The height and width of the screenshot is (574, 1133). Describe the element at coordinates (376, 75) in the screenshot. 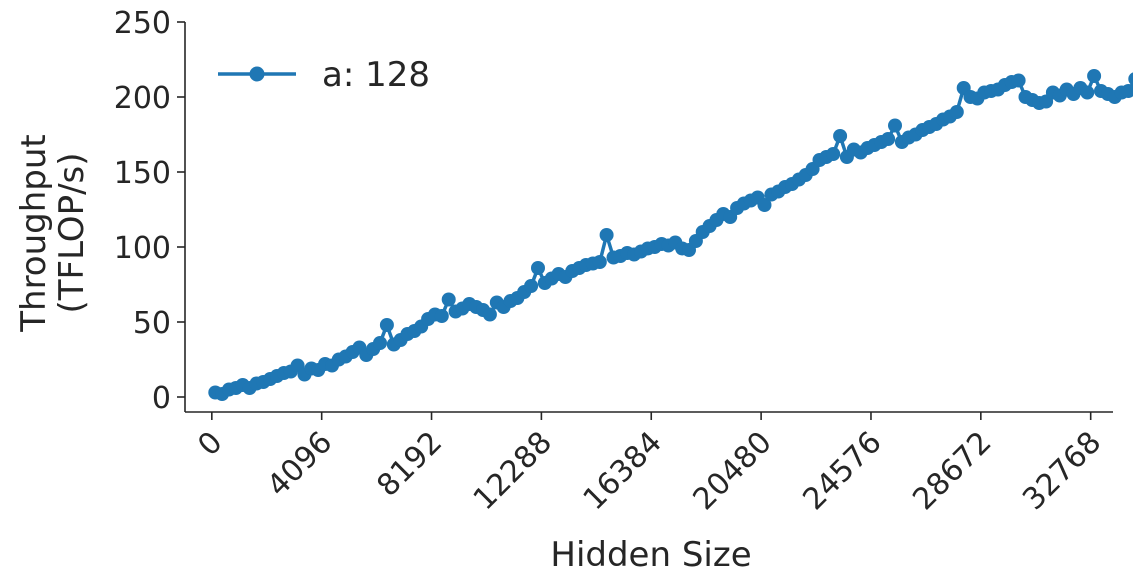

I see `legend-series-label: a: 128` at that location.